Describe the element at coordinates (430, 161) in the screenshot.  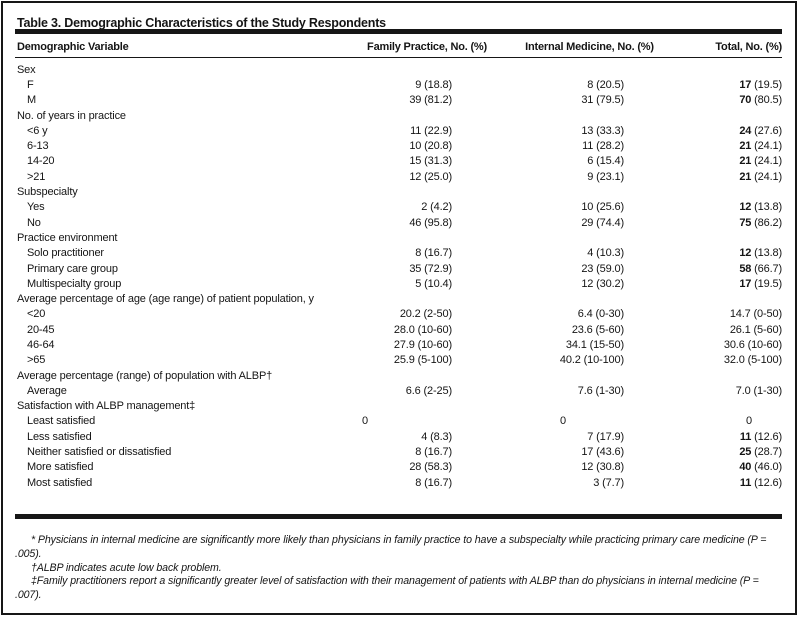
I see `cell-family-practice: 15 (31.3)` at that location.